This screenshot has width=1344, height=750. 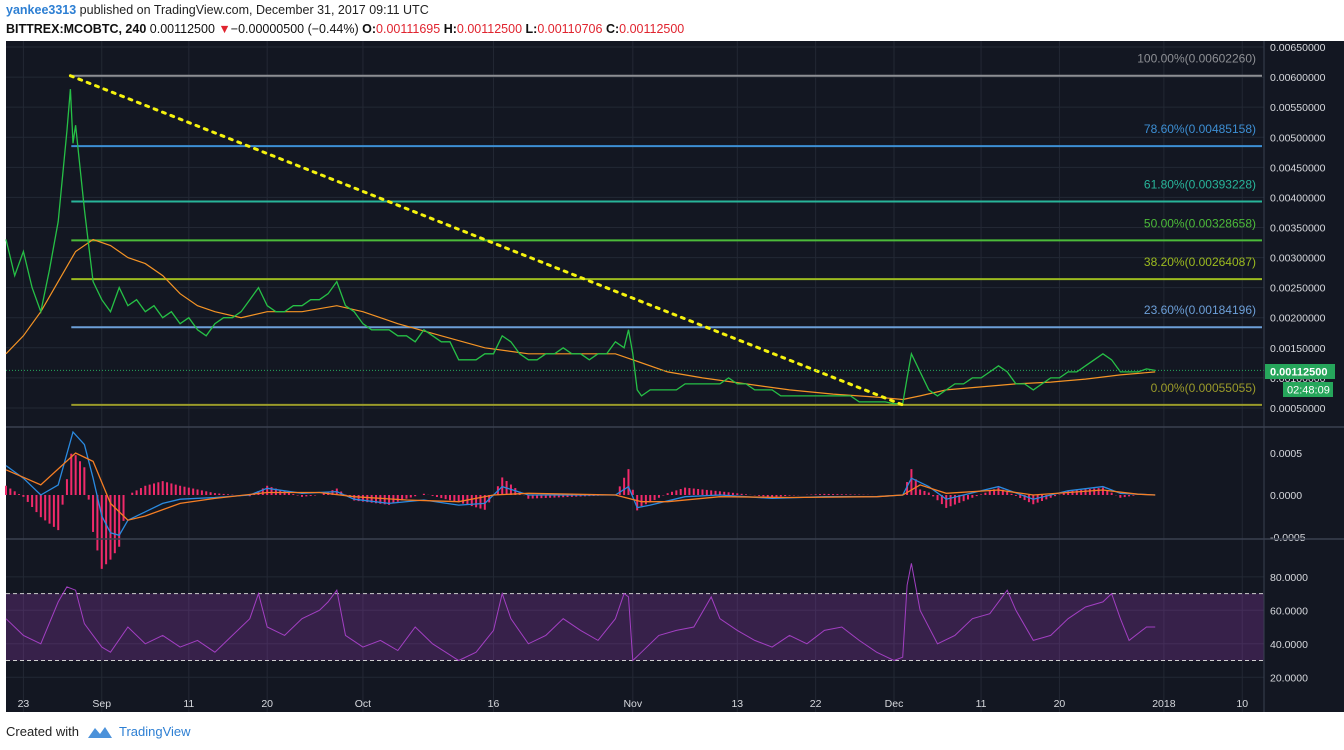 I want to click on price-axis-label: 0.00050000, so click(x=1298, y=409).